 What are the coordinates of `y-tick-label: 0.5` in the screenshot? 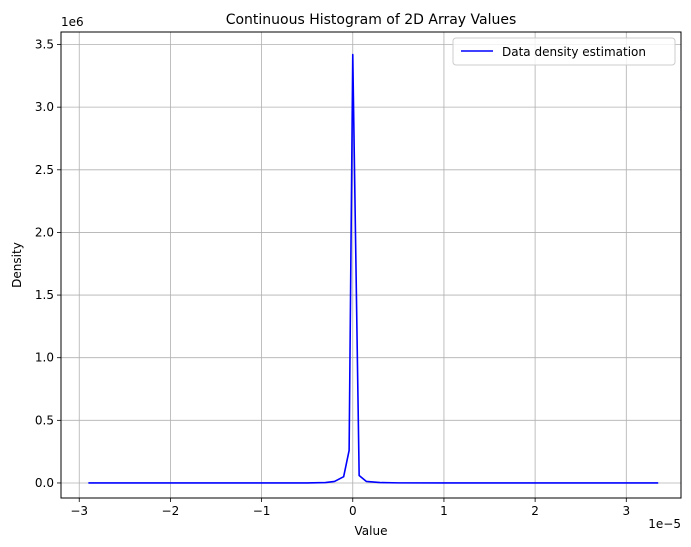 It's located at (44, 420).